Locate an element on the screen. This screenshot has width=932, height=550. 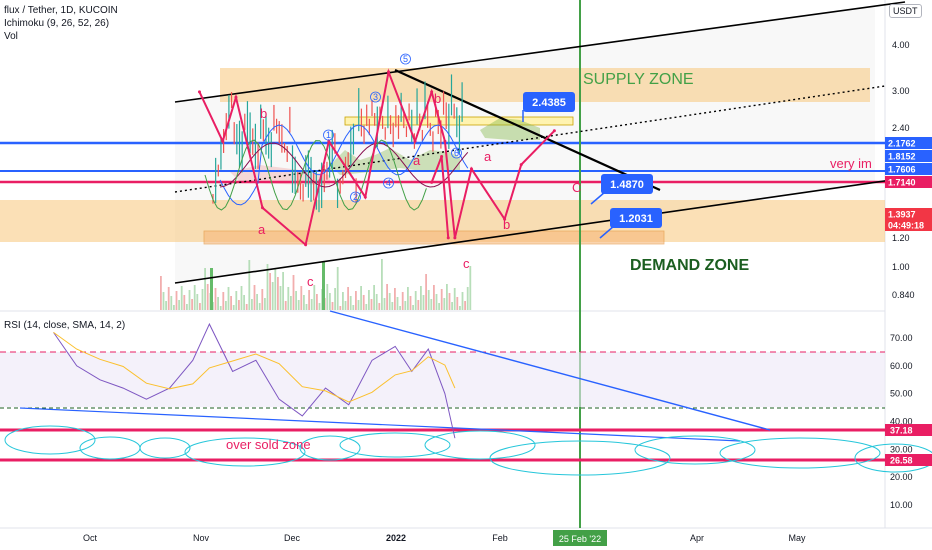
wave-annotation: a is located at coordinates (262, 229).